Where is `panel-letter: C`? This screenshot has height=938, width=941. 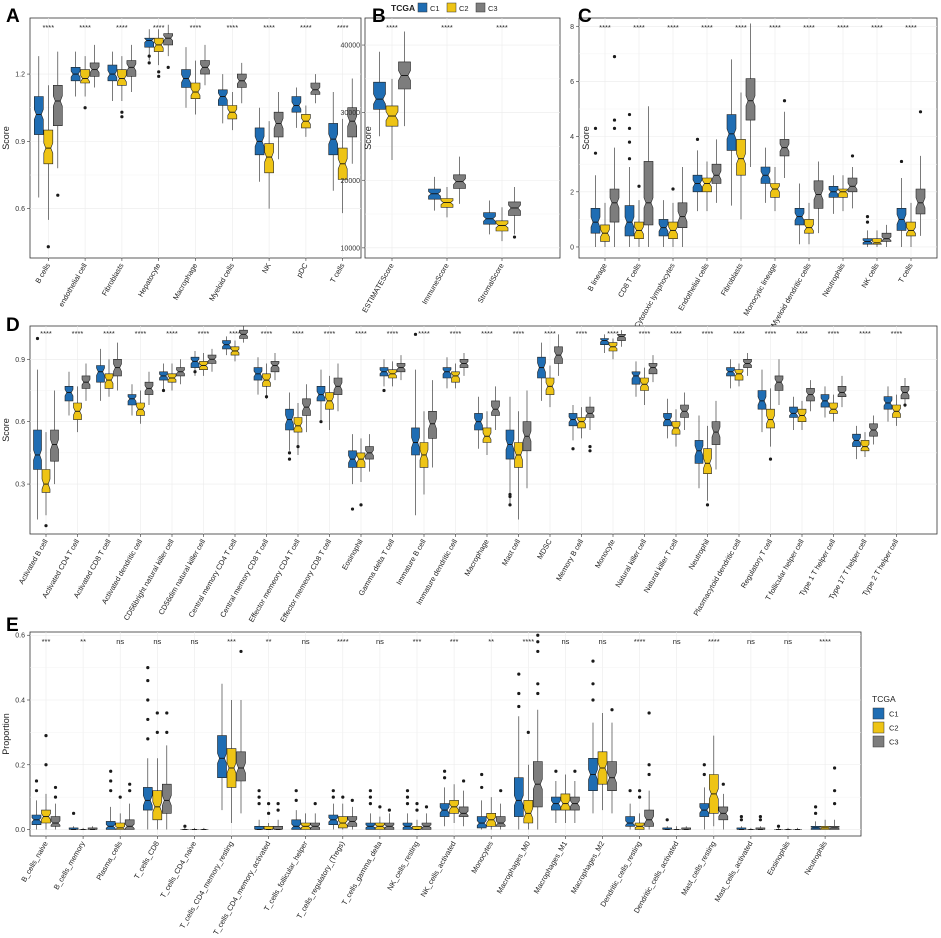 panel-letter: C is located at coordinates (585, 16).